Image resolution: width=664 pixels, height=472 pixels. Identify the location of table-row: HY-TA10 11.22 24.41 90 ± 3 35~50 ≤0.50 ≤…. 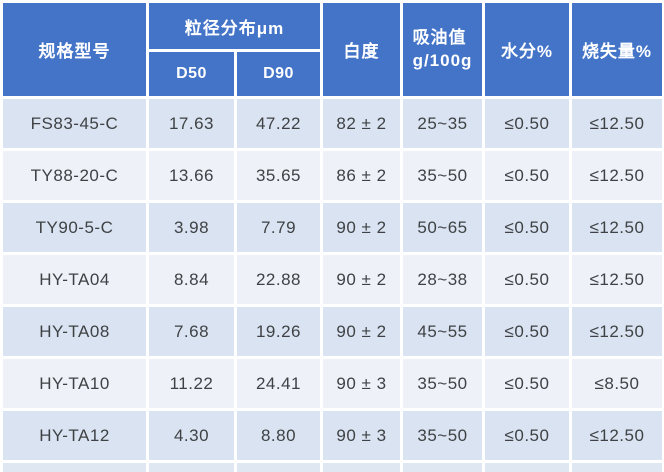
(332, 383).